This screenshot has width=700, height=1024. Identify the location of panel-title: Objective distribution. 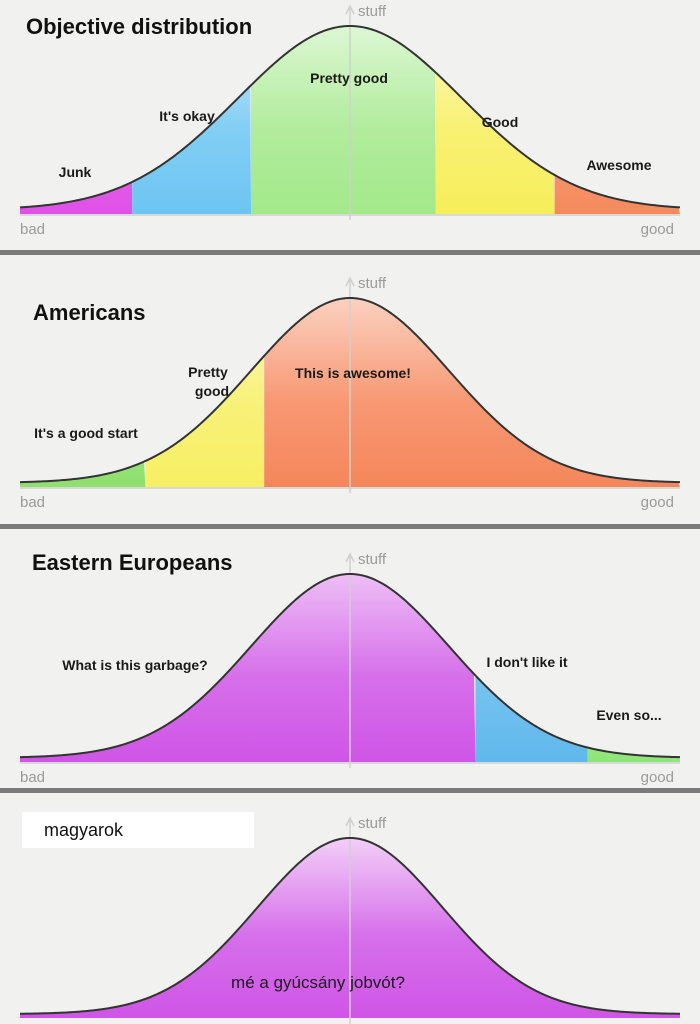
(139, 26).